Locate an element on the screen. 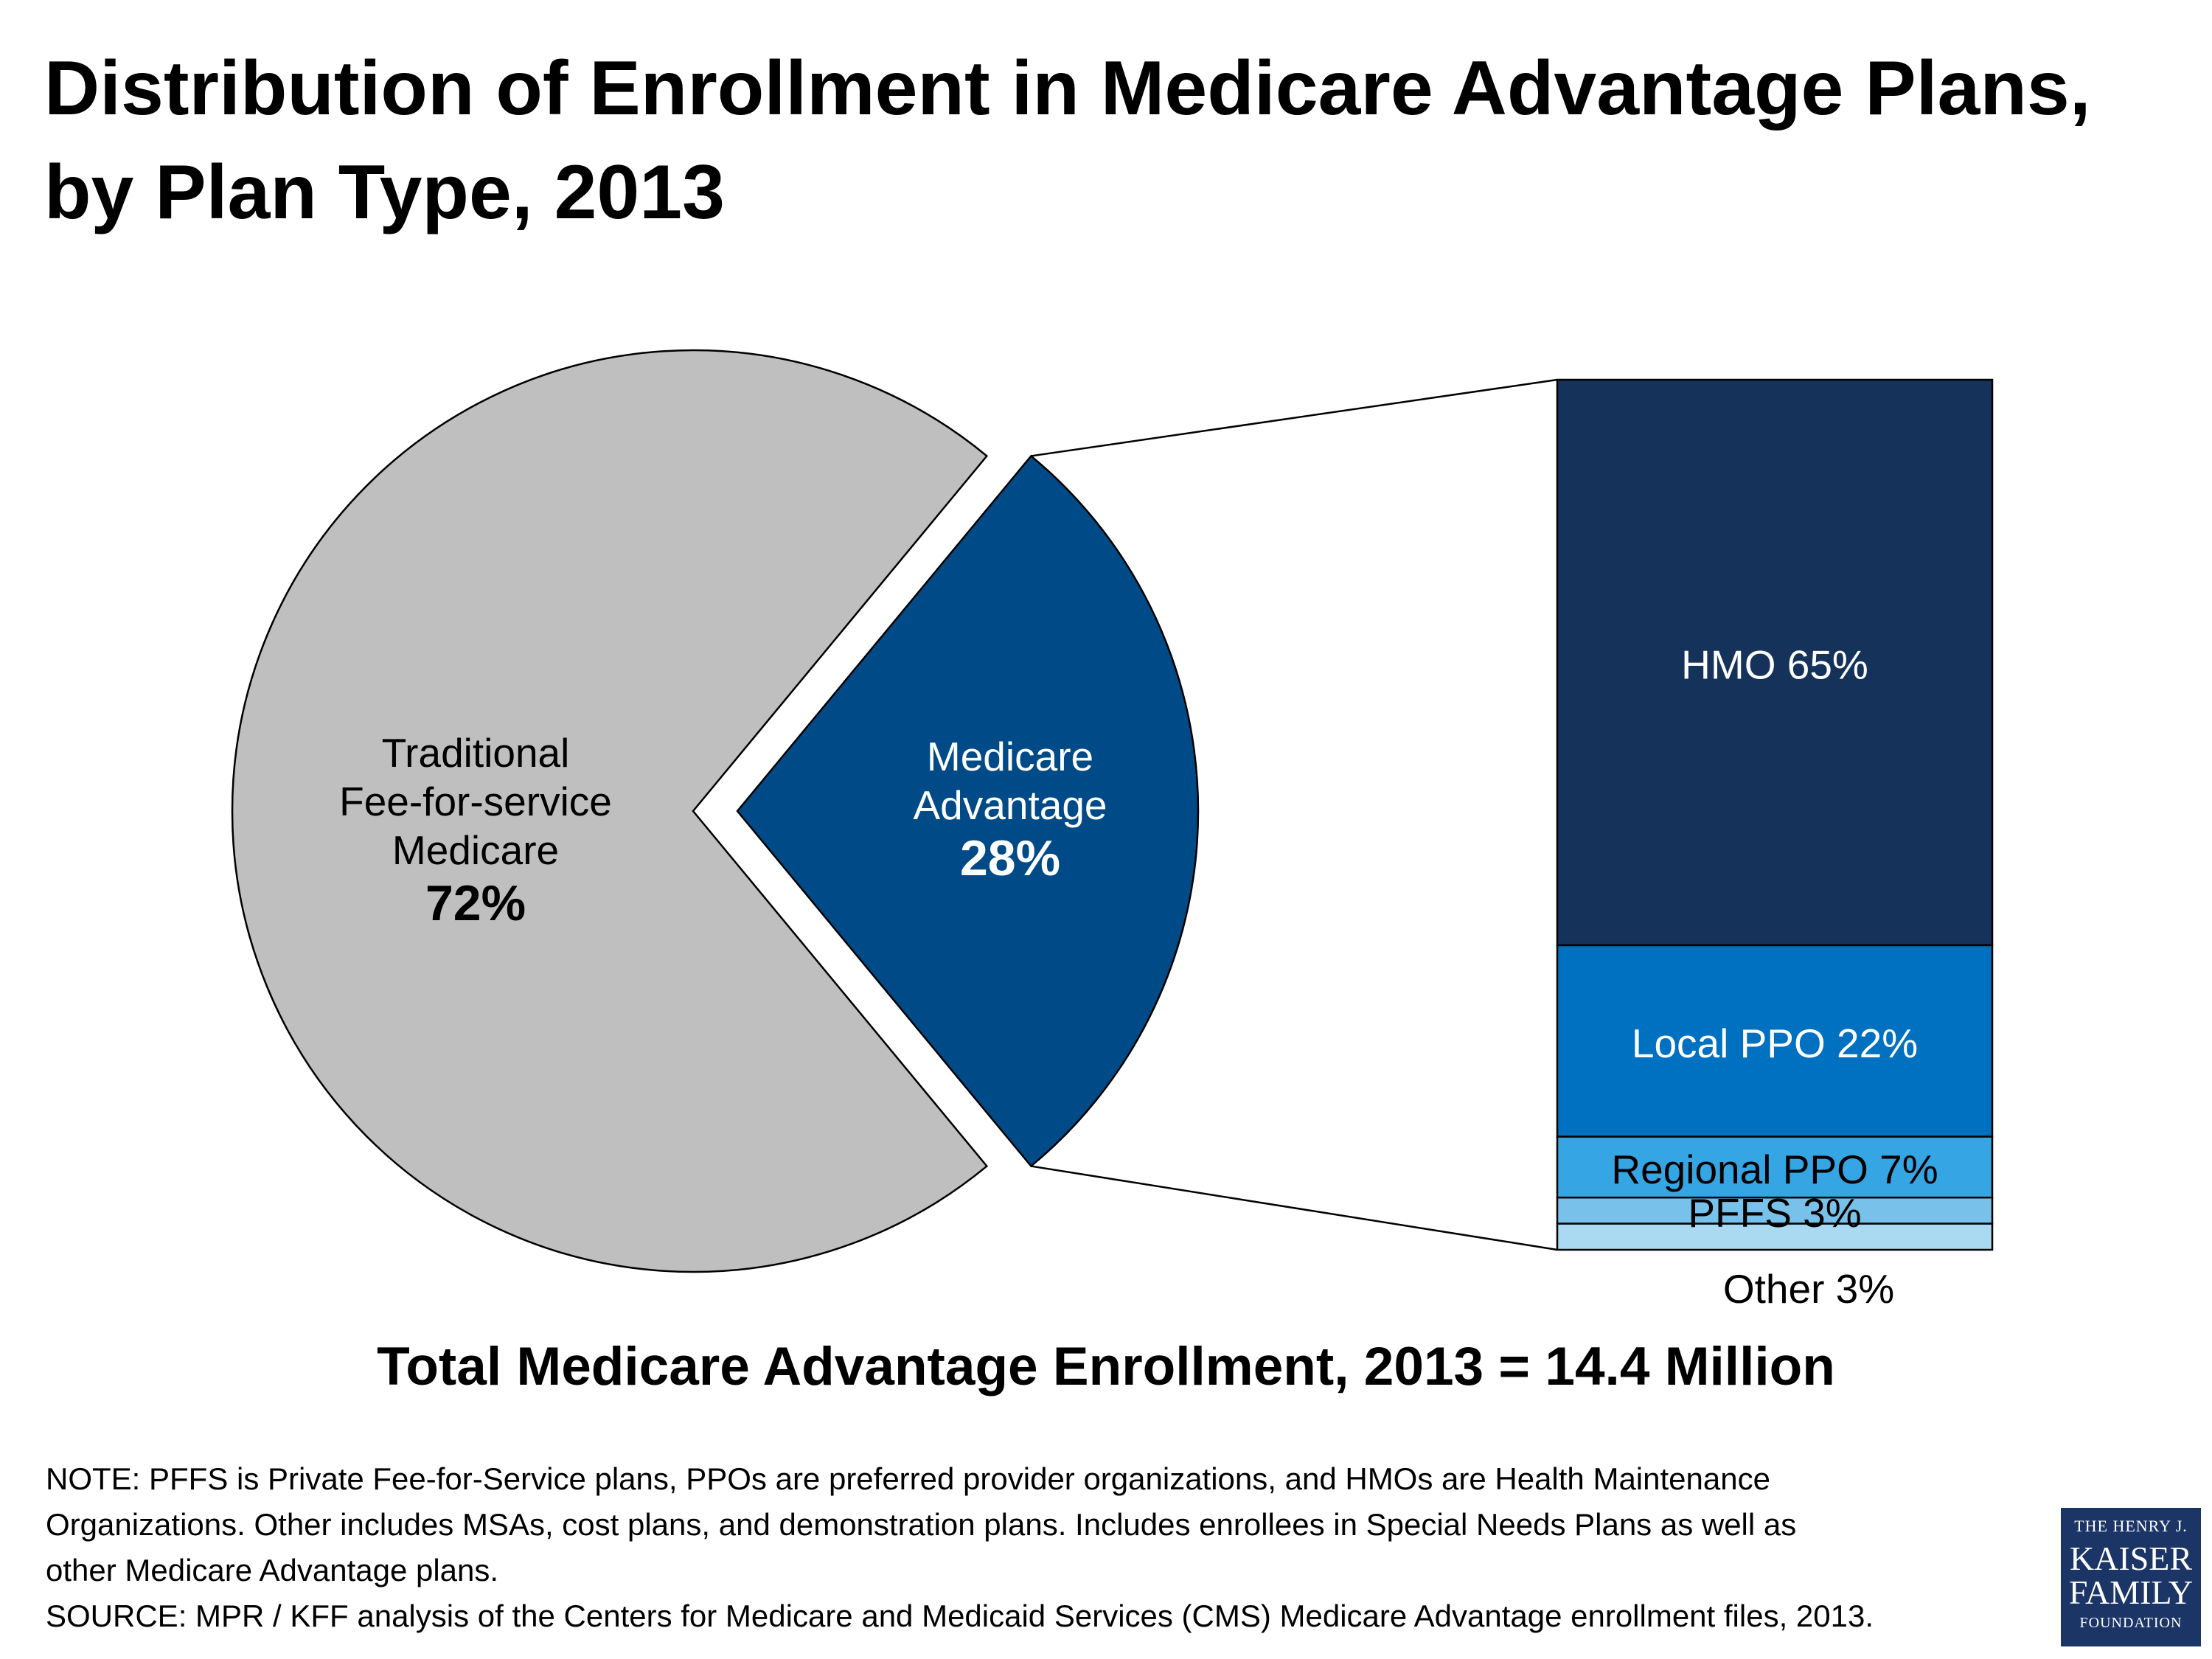 This screenshot has height=1659, width=2212. bar-segment-label: PFFS 3% is located at coordinates (1774, 1213).